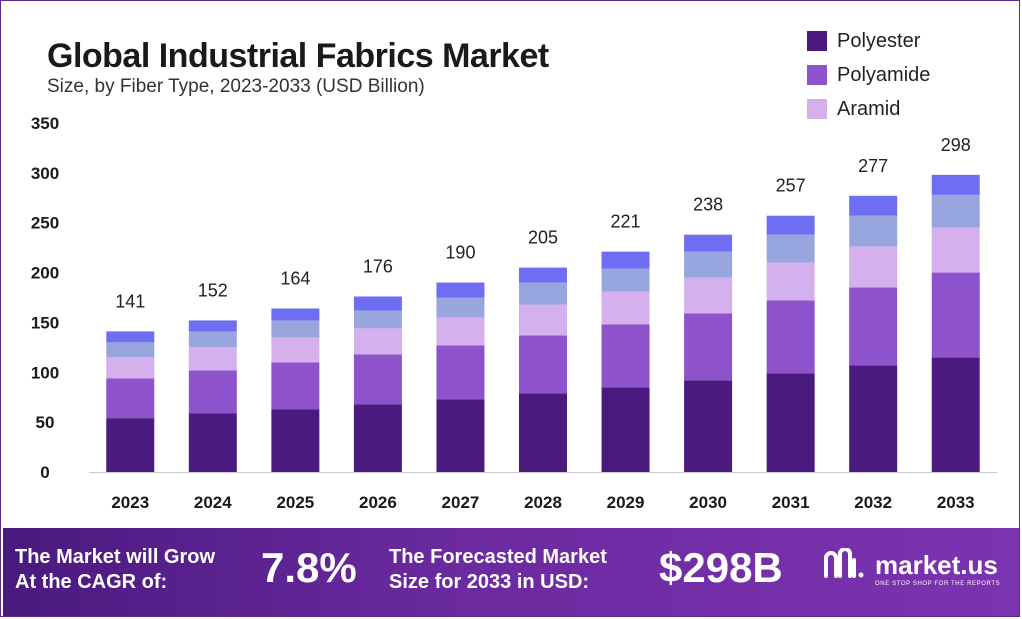 The image size is (1022, 619). Describe the element at coordinates (625, 429) in the screenshot. I see `bar-segment-2029-polyester` at that location.